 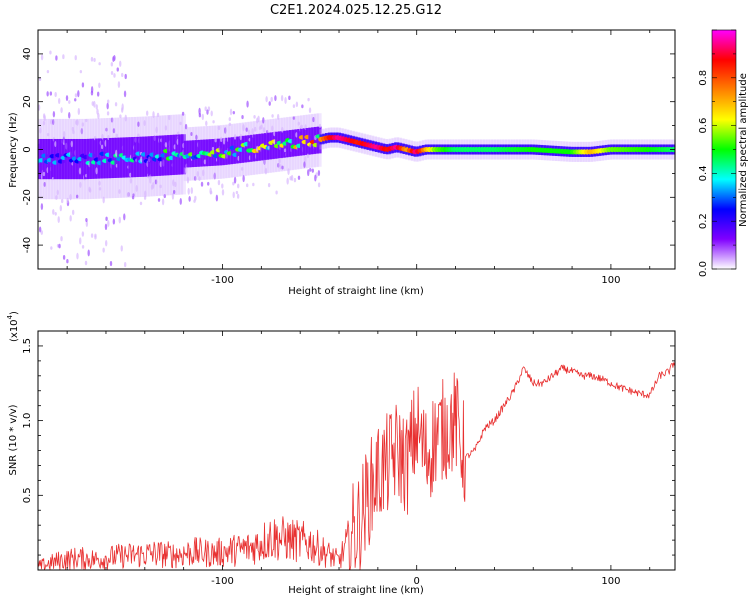 I want to click on y-tick-label: -20, so click(x=27, y=197).